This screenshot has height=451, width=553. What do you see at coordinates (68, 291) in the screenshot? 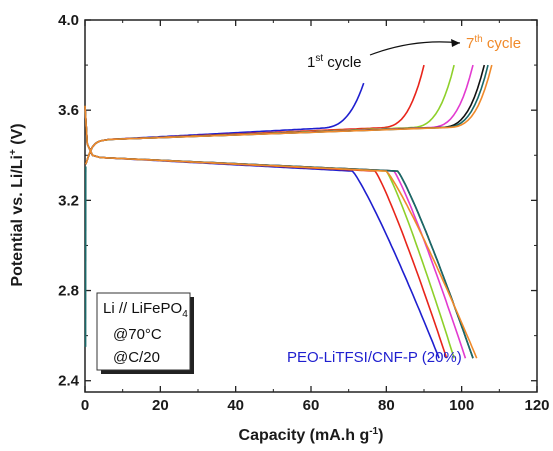
I see `y-tick-label: 2.8` at bounding box center [68, 291].